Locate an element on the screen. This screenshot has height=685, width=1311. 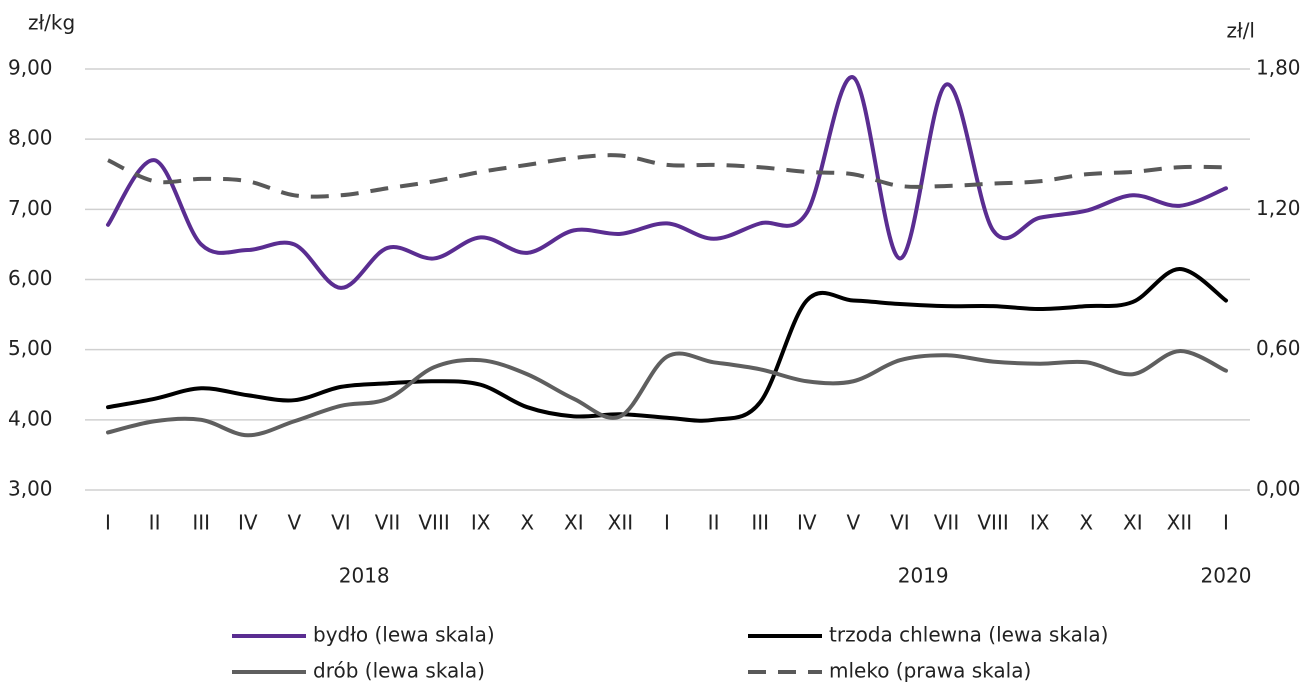
legend-label: trzoda chlewna (lewa skala) is located at coordinates (968, 635).